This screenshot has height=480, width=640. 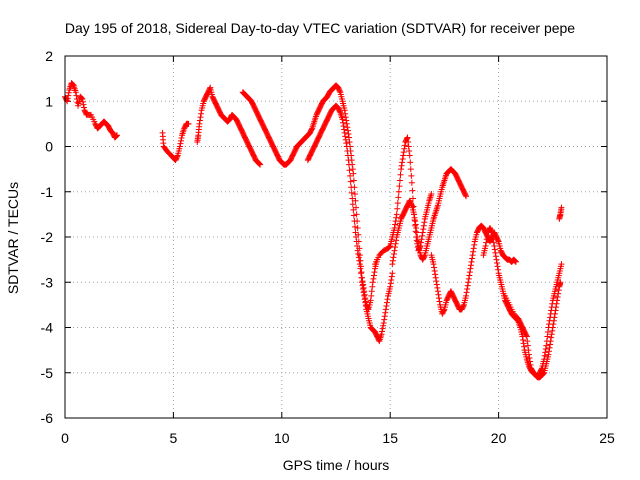 What do you see at coordinates (47, 192) in the screenshot?
I see `y-tick-label: -1` at bounding box center [47, 192].